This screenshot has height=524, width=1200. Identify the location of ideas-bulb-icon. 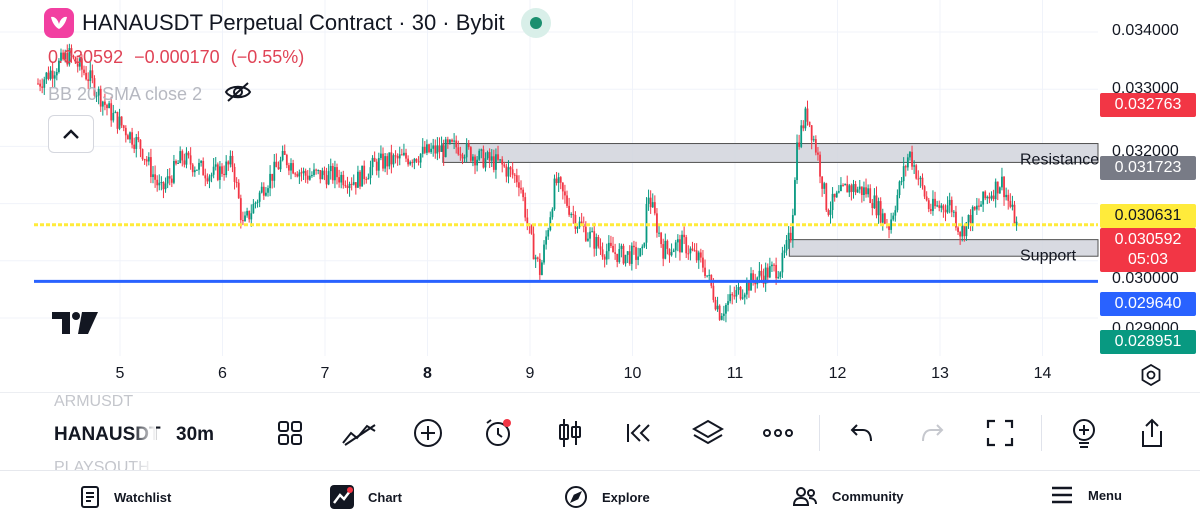
(1084, 433).